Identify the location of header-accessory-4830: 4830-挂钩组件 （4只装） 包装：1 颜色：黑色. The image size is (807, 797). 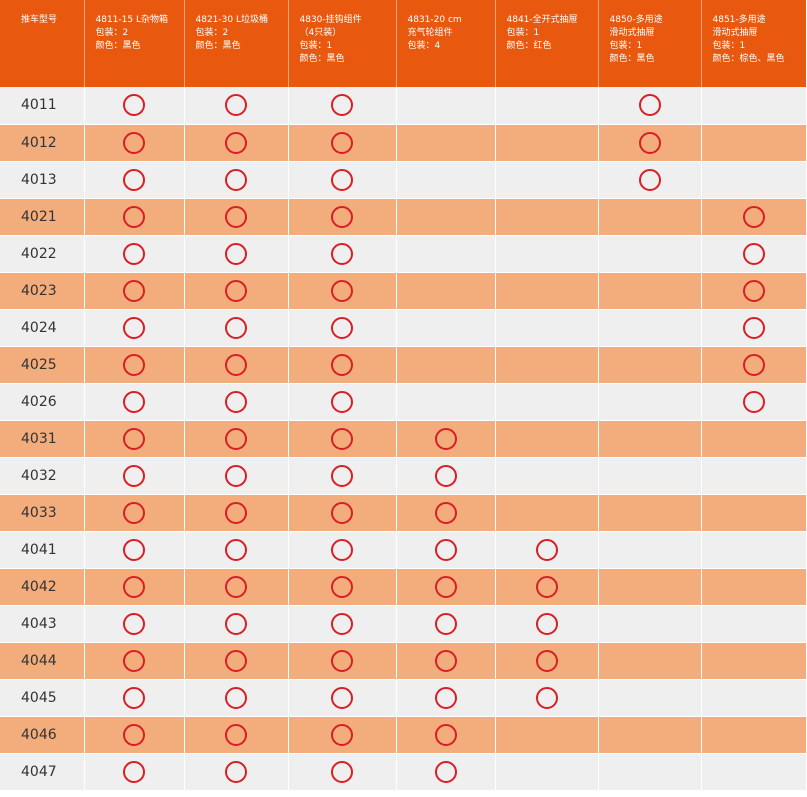
(342, 43).